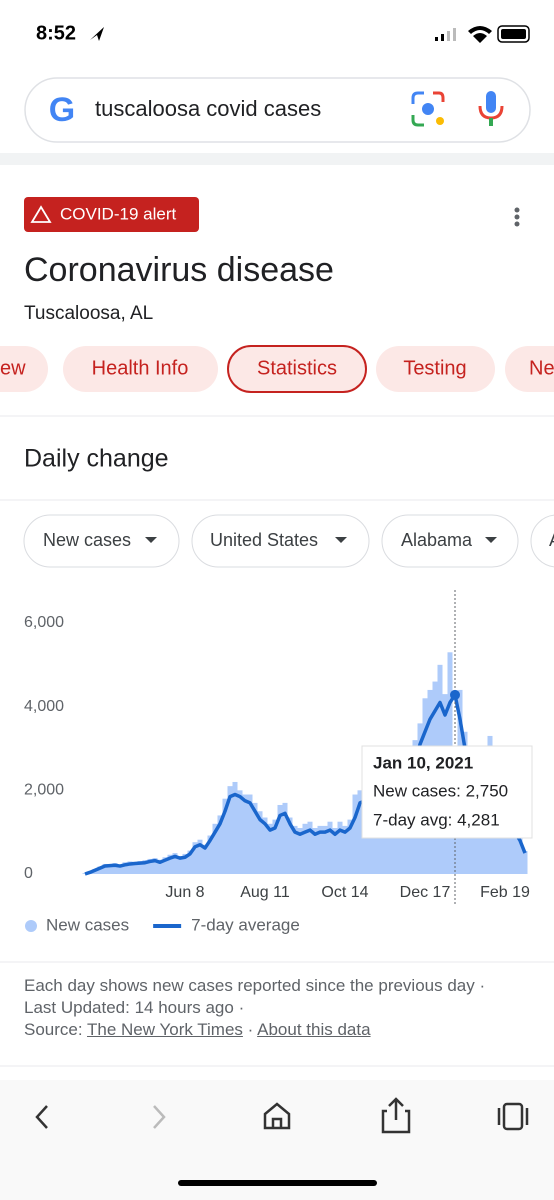 The height and width of the screenshot is (1200, 554). What do you see at coordinates (277, 159) in the screenshot?
I see `separator-band` at bounding box center [277, 159].